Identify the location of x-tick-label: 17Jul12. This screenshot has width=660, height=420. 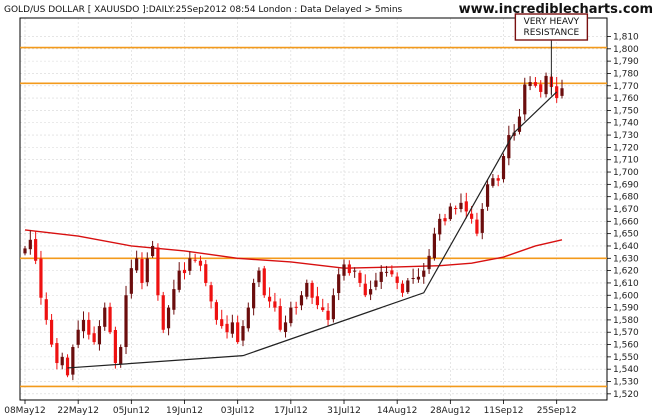
(291, 411).